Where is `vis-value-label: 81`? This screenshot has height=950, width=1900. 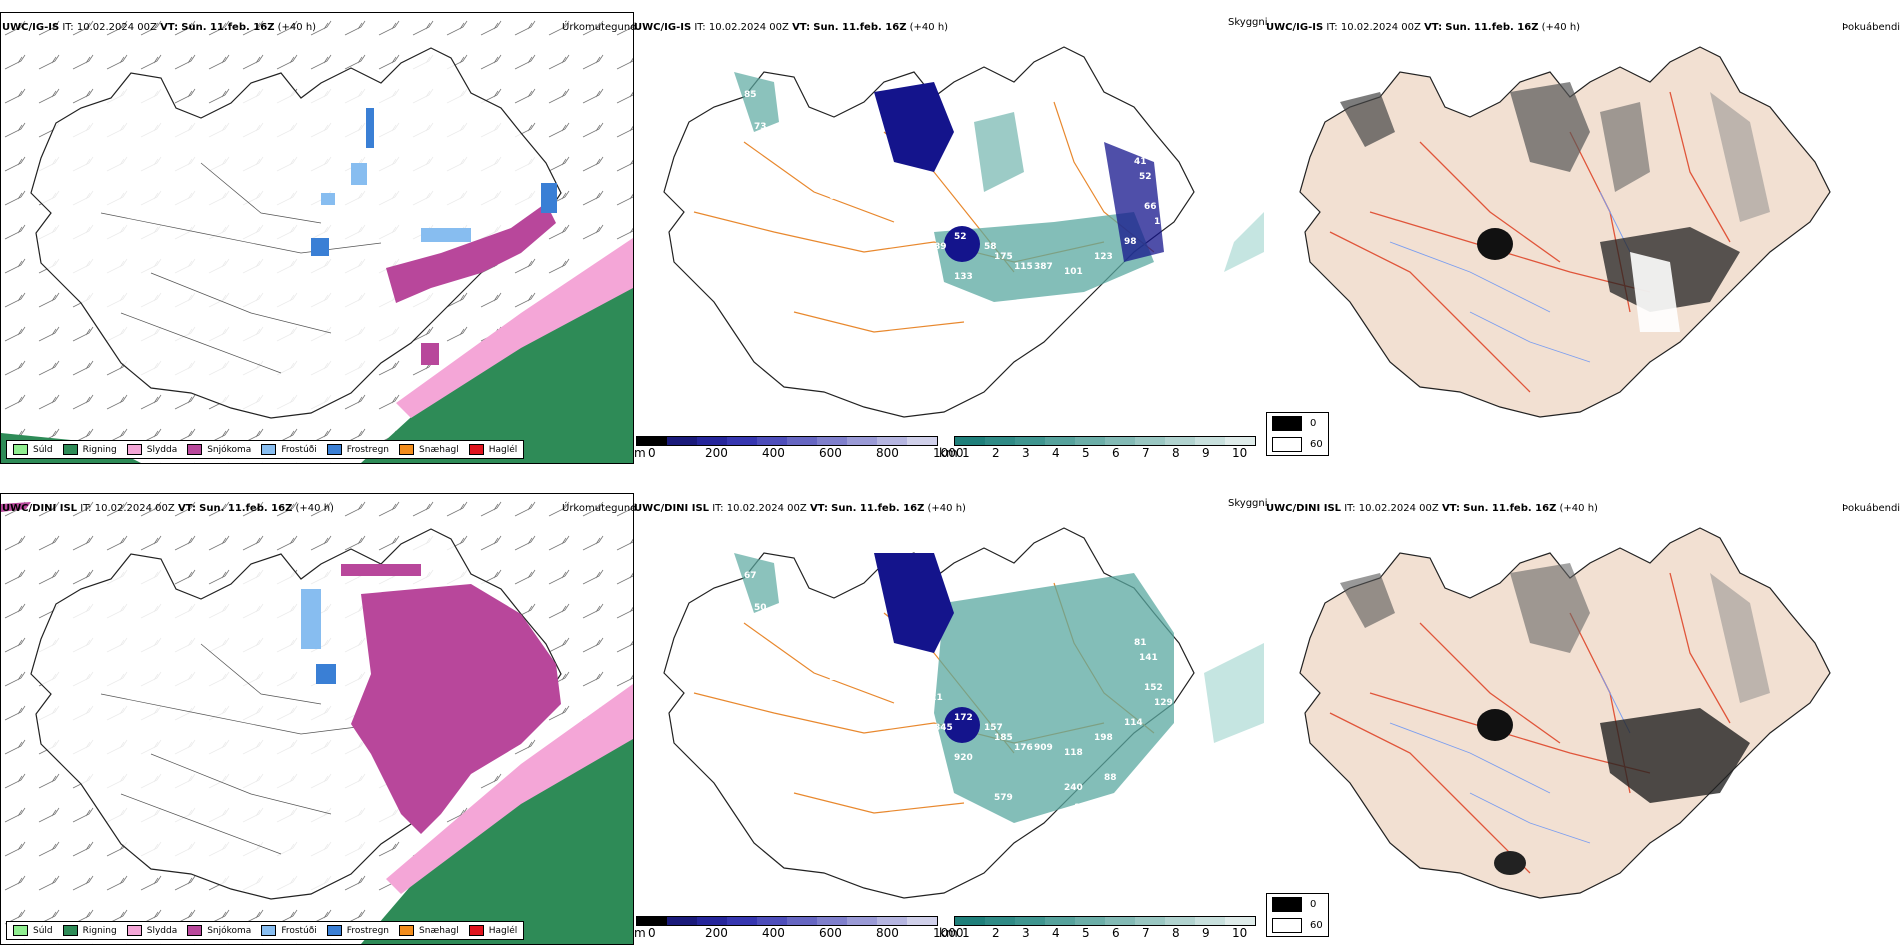
vis-value-label: 81 is located at coordinates (1140, 643).